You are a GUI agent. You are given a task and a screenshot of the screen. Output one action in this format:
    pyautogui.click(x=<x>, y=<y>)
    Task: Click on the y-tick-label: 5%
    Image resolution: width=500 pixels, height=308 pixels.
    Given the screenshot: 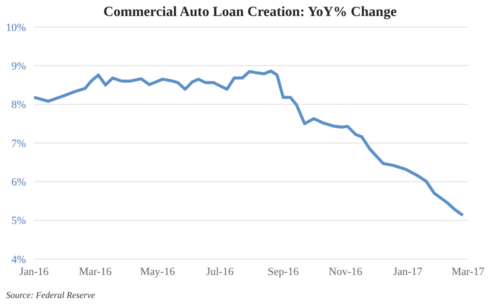 What is the action you would take?
    pyautogui.click(x=18, y=221)
    